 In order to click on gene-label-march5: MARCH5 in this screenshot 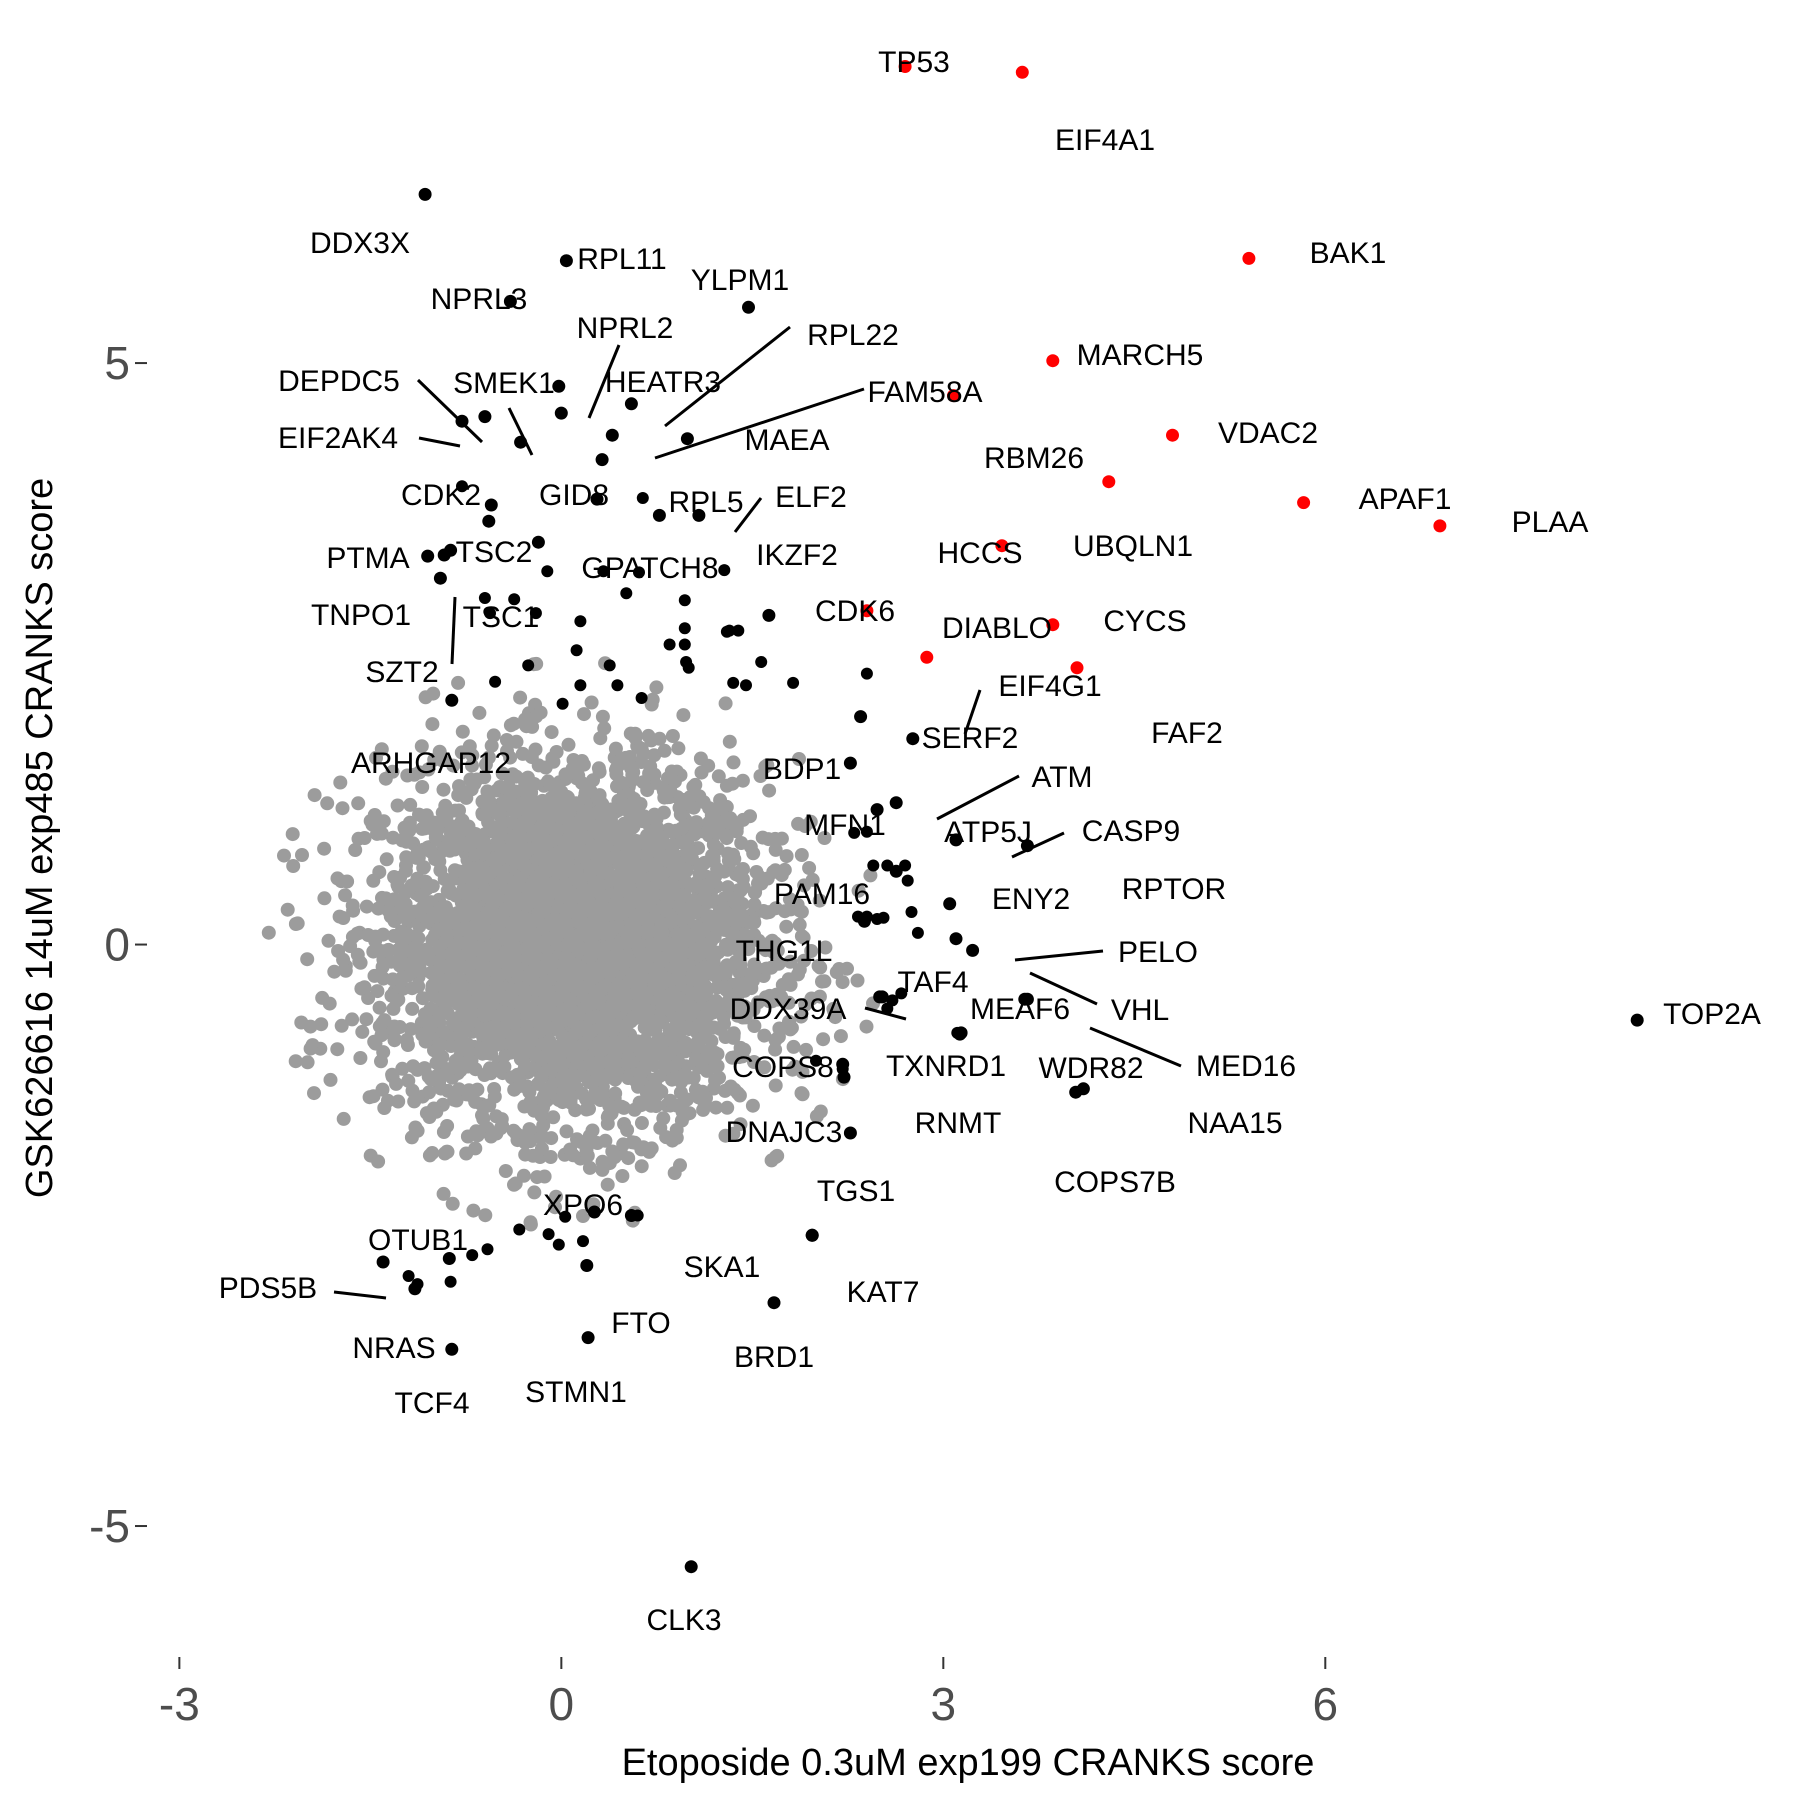, I will do `click(1140, 355)`.